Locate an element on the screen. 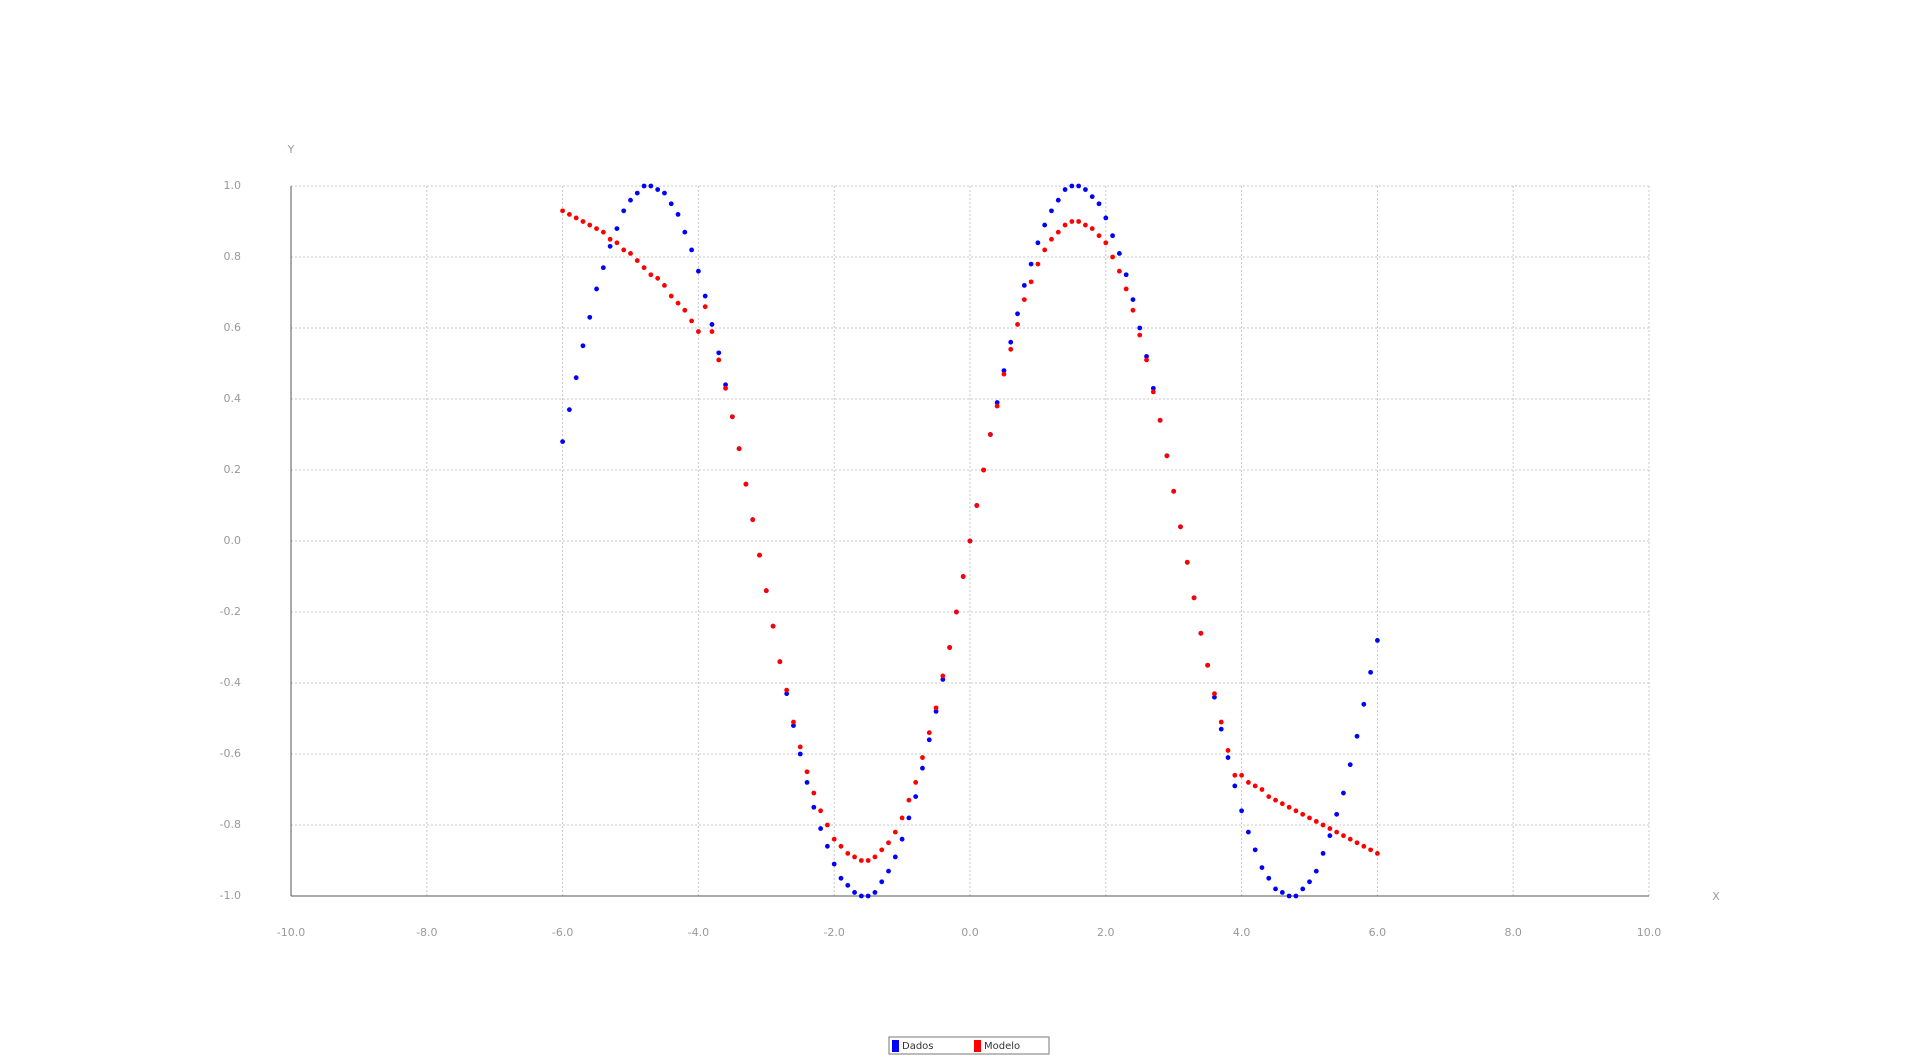  legend-box is located at coordinates (969, 1045).